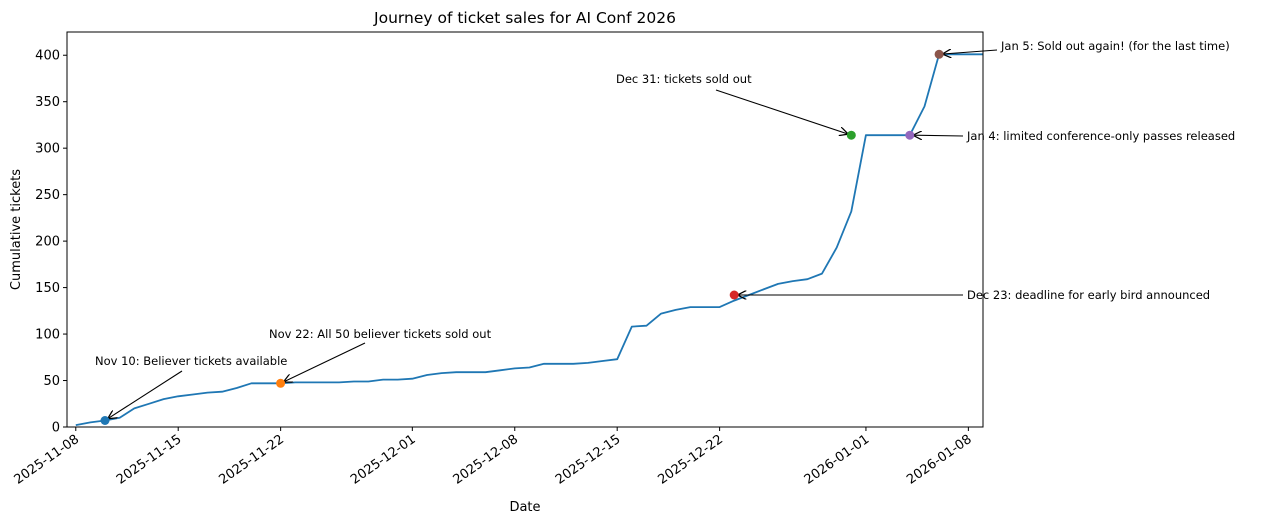 The image size is (1270, 524). Describe the element at coordinates (486, 460) in the screenshot. I see `x-tick-label: 2025-12-08` at that location.